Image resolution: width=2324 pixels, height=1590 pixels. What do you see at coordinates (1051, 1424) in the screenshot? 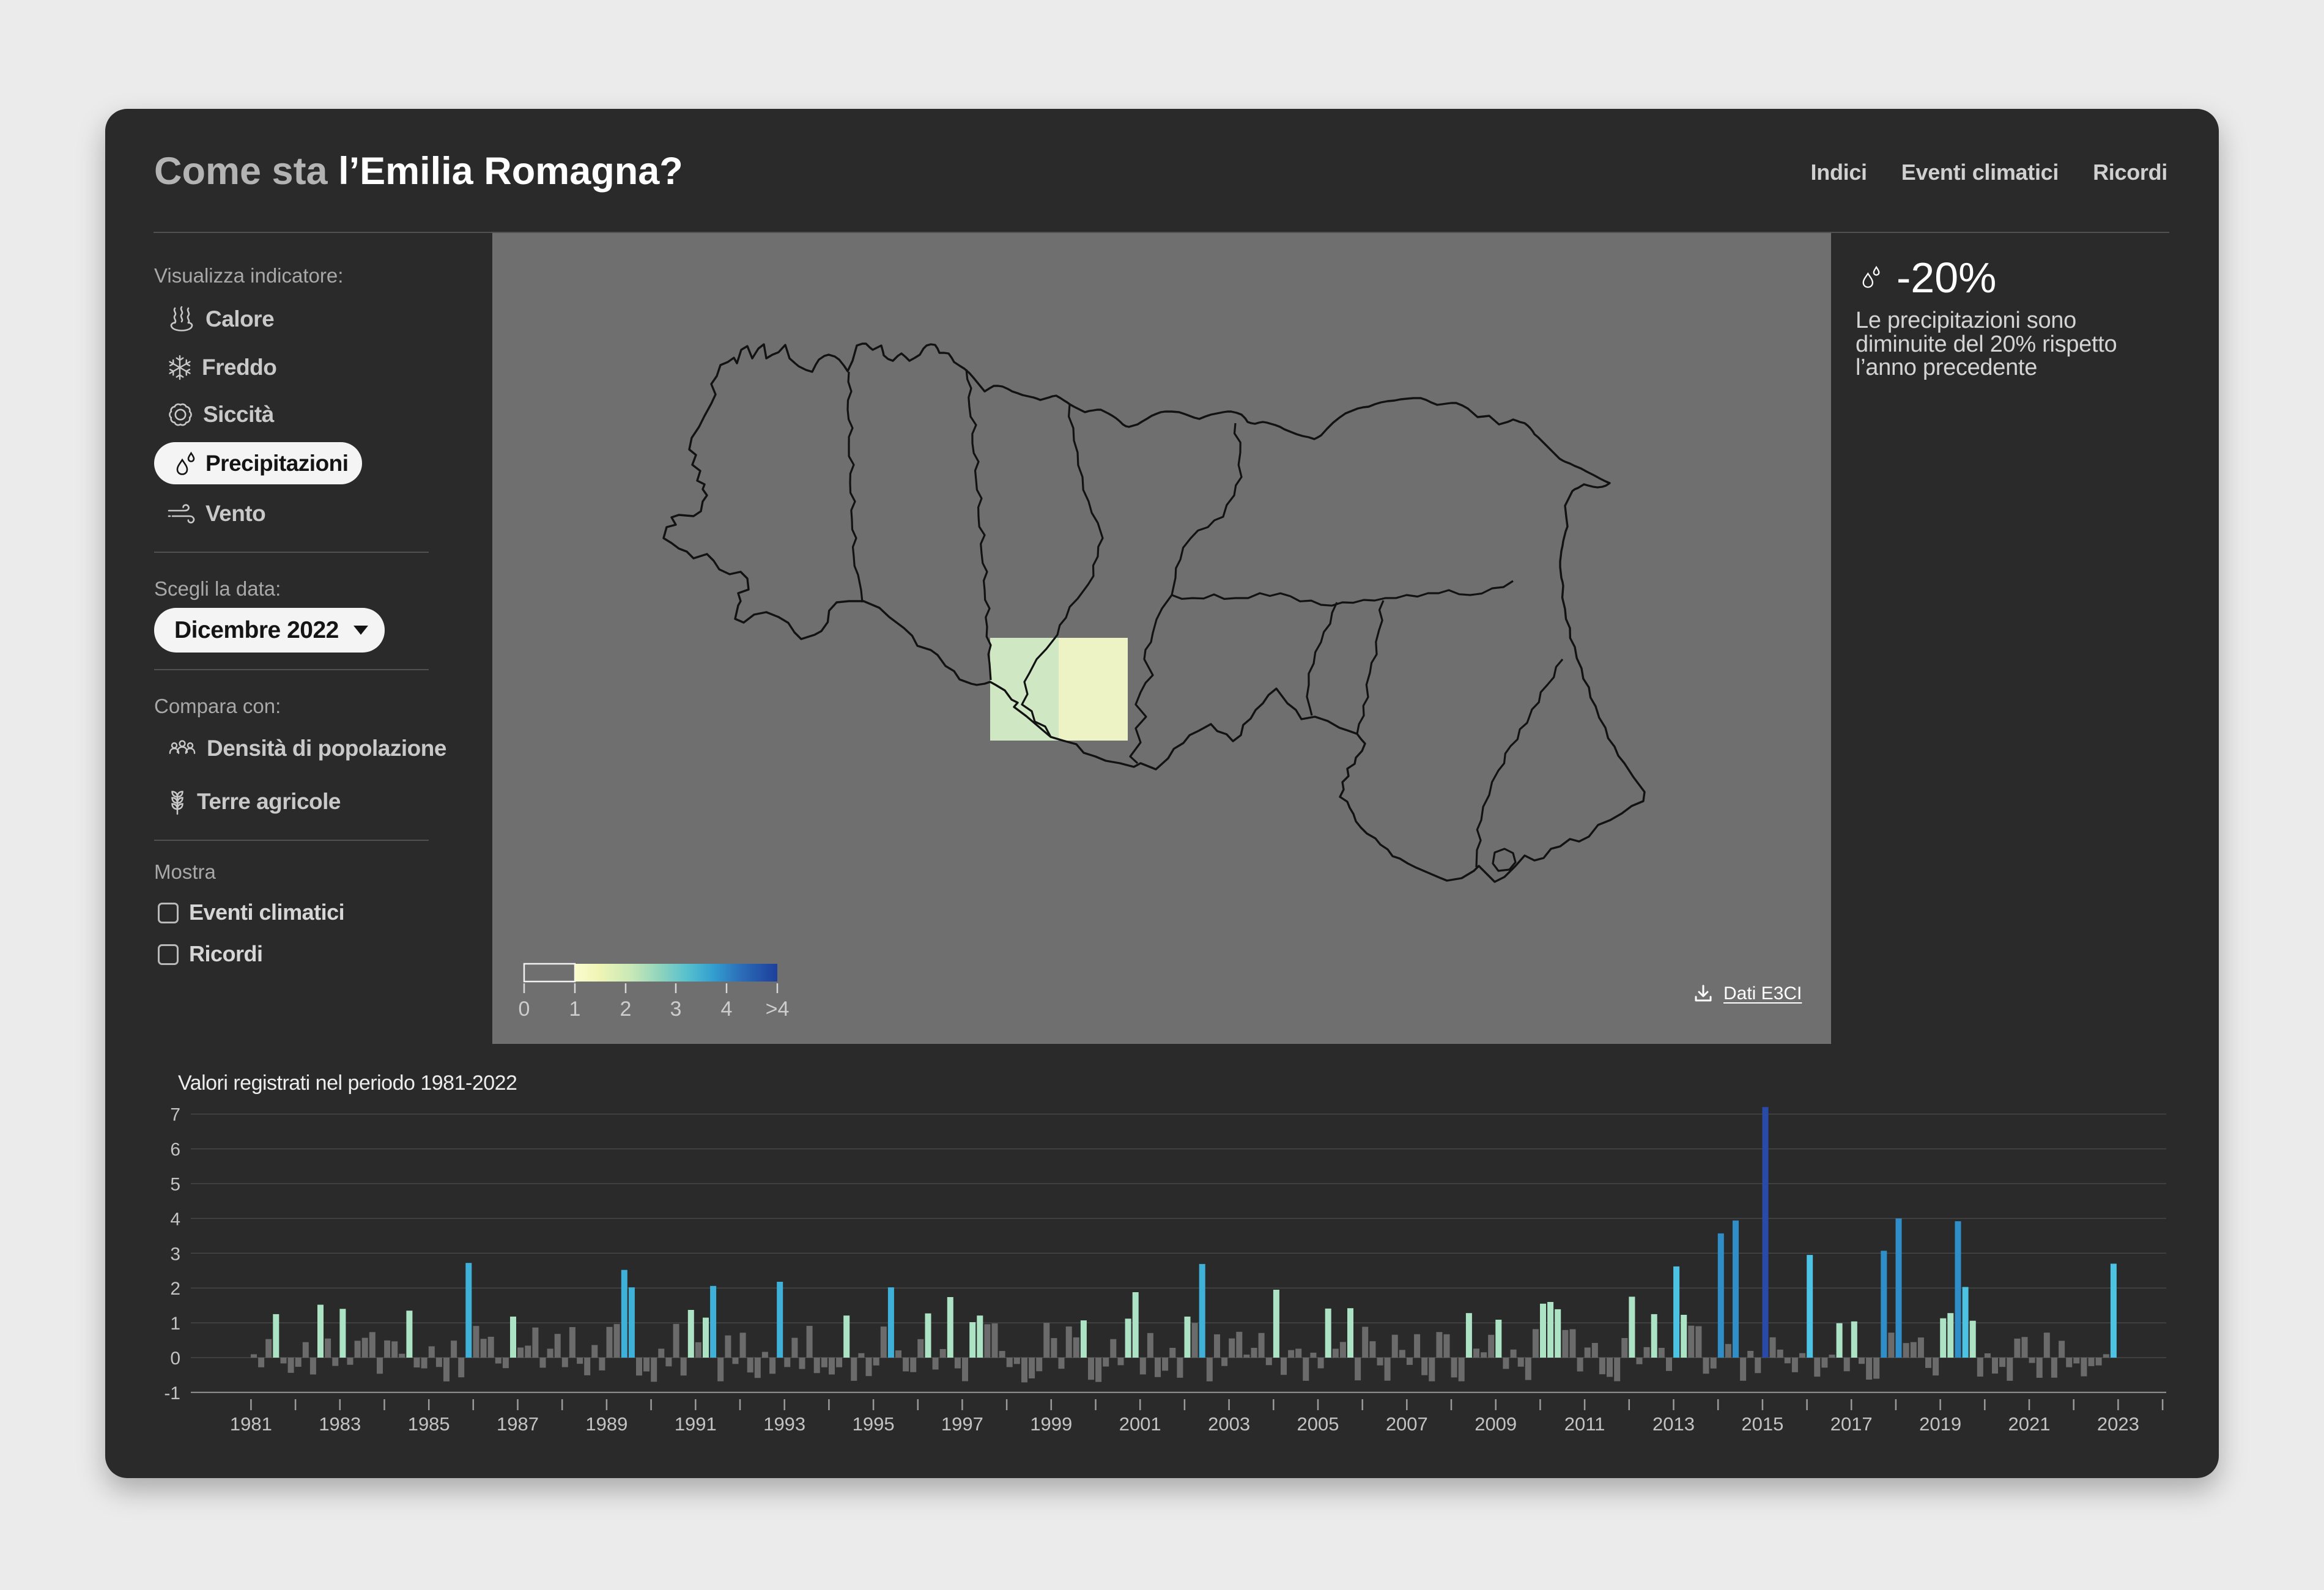
I see `svg-text: 1999` at bounding box center [1051, 1424].